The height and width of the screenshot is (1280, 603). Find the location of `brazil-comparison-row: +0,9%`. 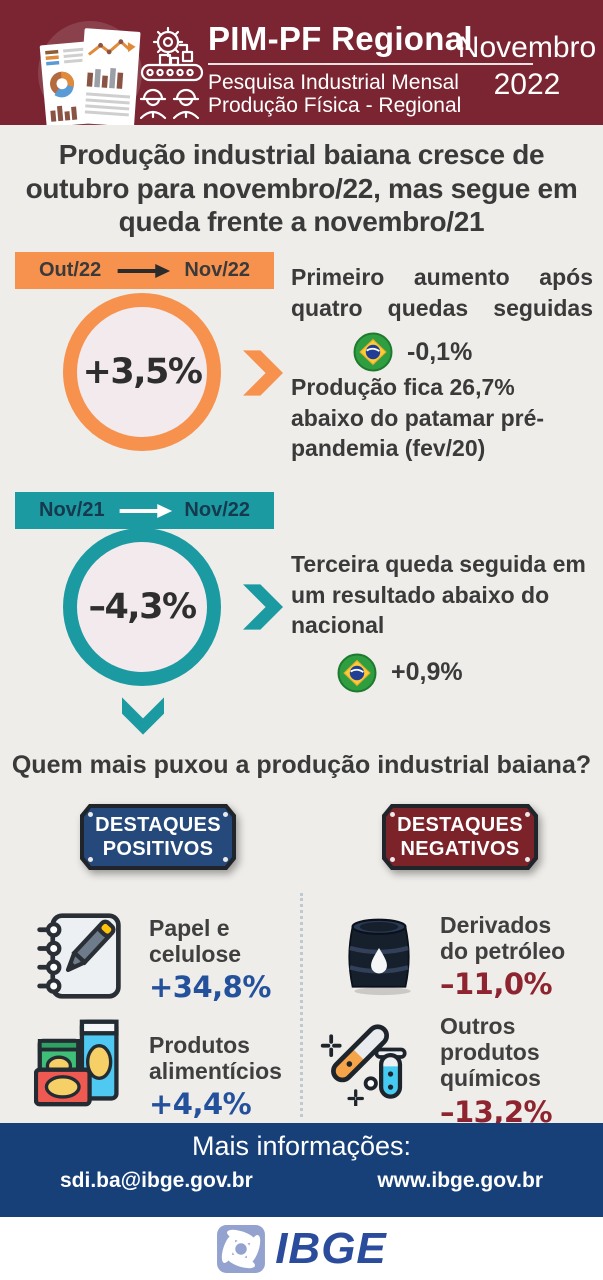

brazil-comparison-row: +0,9% is located at coordinates (465, 673).